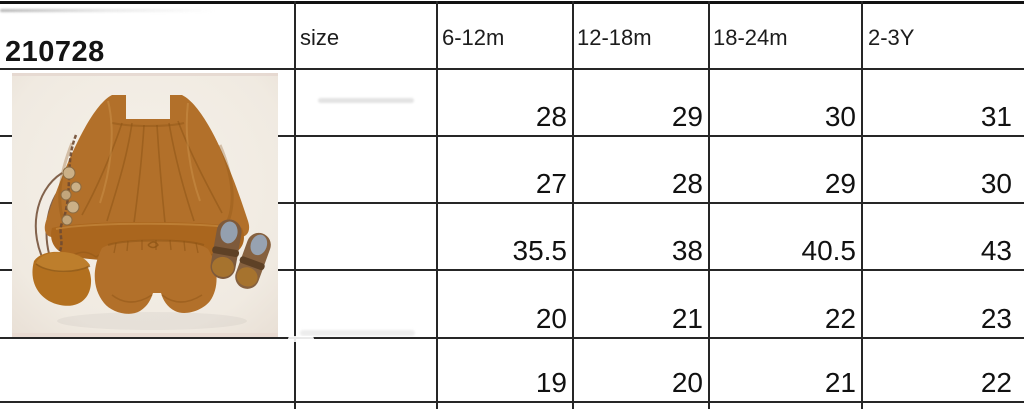 The image size is (1024, 409). Describe the element at coordinates (687, 250) in the screenshot. I see `table-cell: 38` at that location.